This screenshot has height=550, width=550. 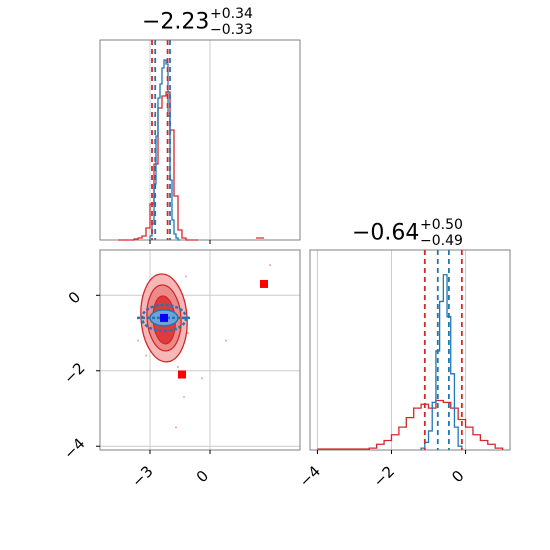 I want to click on title-minus-error: −0.33, so click(x=231, y=30).